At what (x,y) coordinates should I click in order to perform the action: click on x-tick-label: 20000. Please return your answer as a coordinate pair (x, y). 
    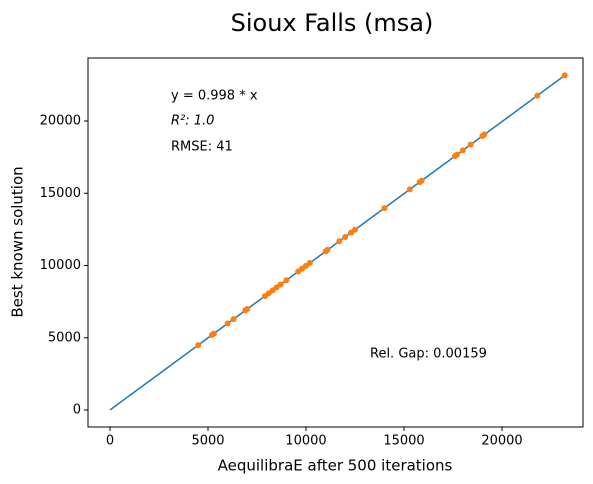
    Looking at the image, I should click on (501, 441).